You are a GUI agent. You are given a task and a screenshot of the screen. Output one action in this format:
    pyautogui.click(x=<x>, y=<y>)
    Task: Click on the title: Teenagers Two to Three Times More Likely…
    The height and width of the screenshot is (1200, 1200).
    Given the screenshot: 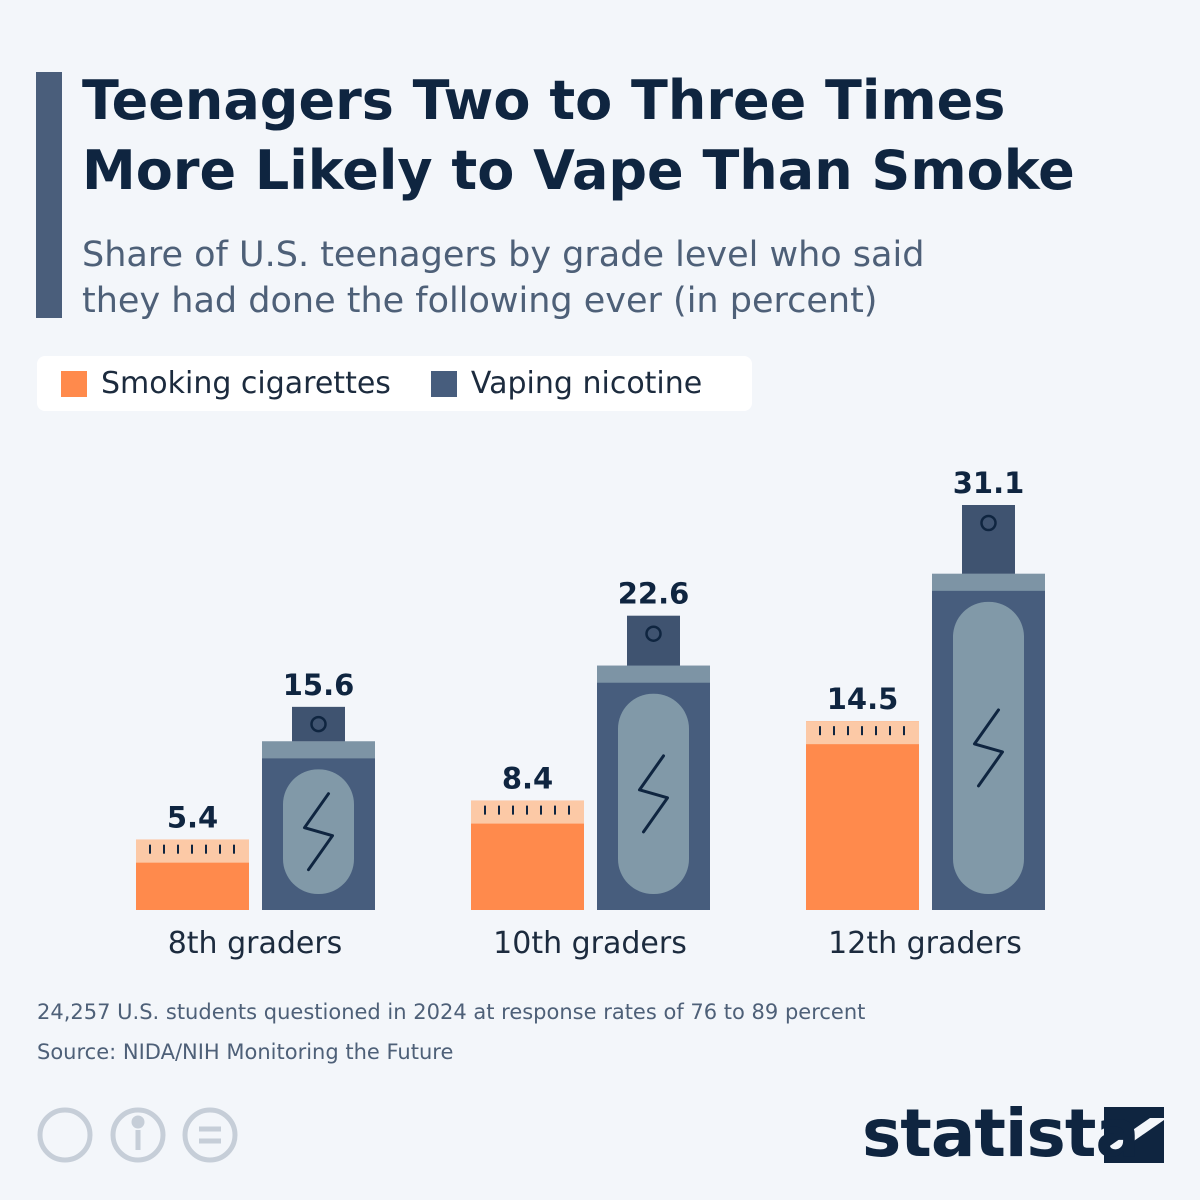 What is the action you would take?
    pyautogui.click(x=578, y=135)
    